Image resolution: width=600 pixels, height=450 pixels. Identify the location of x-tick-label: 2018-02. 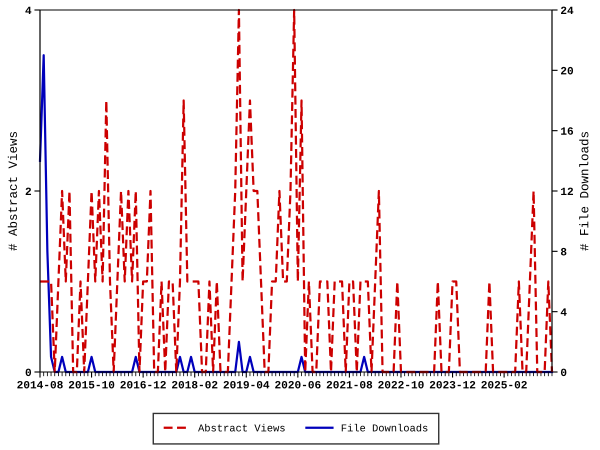
(195, 384).